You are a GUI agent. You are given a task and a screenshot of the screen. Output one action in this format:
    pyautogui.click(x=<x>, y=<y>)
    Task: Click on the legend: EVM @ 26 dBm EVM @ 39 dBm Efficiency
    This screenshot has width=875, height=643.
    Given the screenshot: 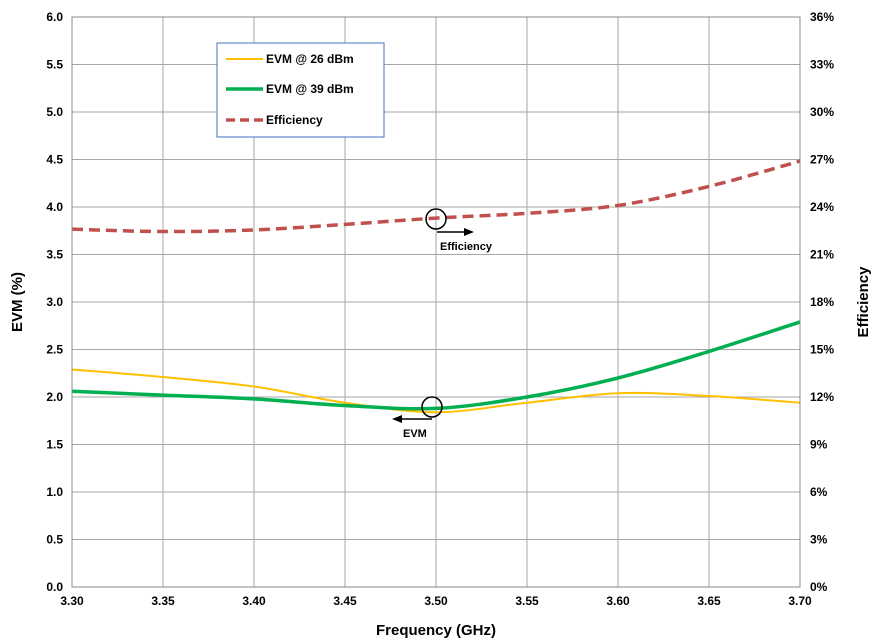 What is the action you would take?
    pyautogui.click(x=300, y=90)
    